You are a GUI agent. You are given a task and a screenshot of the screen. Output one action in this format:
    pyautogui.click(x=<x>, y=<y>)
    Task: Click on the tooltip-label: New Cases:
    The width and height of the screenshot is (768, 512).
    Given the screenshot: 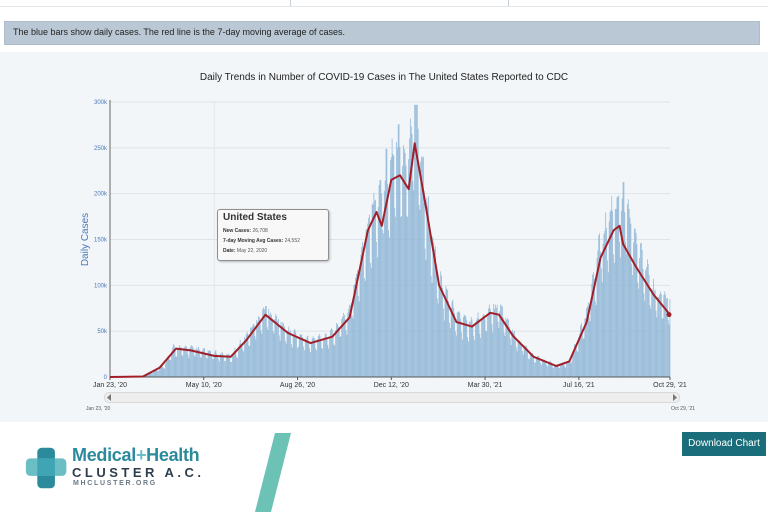 What is the action you would take?
    pyautogui.click(x=237, y=231)
    